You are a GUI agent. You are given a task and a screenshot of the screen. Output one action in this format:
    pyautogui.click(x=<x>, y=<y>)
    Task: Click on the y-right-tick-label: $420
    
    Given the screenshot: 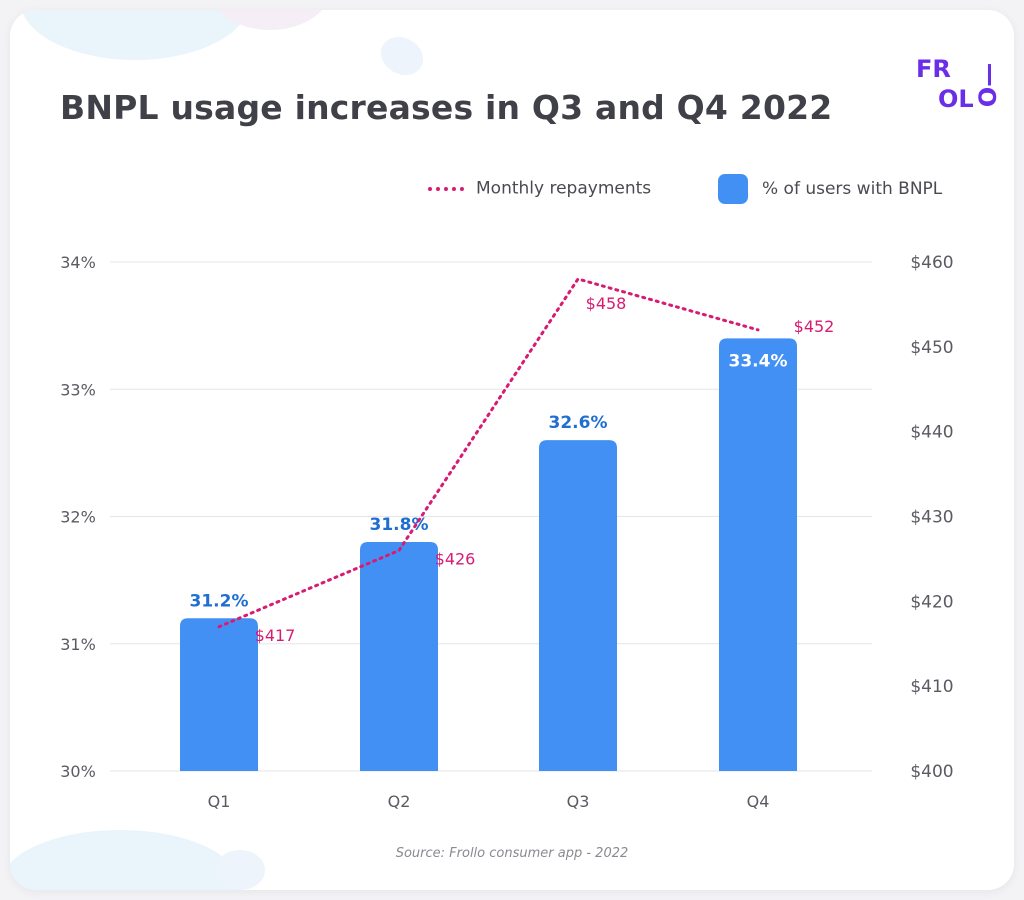 What is the action you would take?
    pyautogui.click(x=931, y=602)
    